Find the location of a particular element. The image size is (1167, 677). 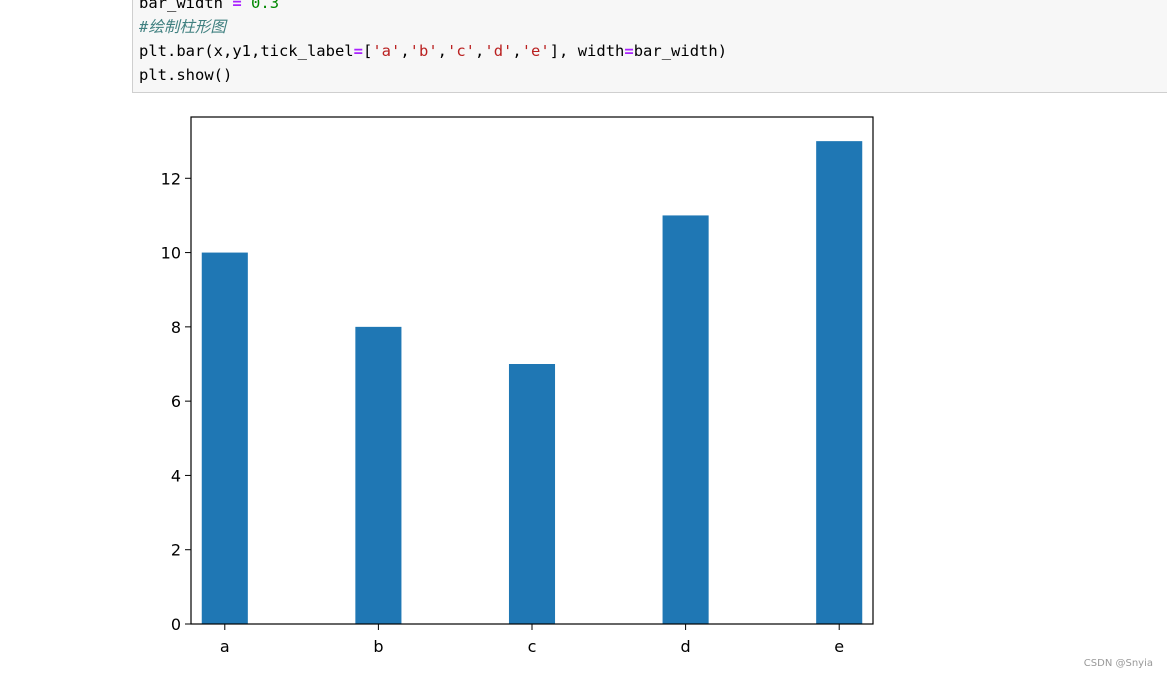

bar-d is located at coordinates (685, 419).